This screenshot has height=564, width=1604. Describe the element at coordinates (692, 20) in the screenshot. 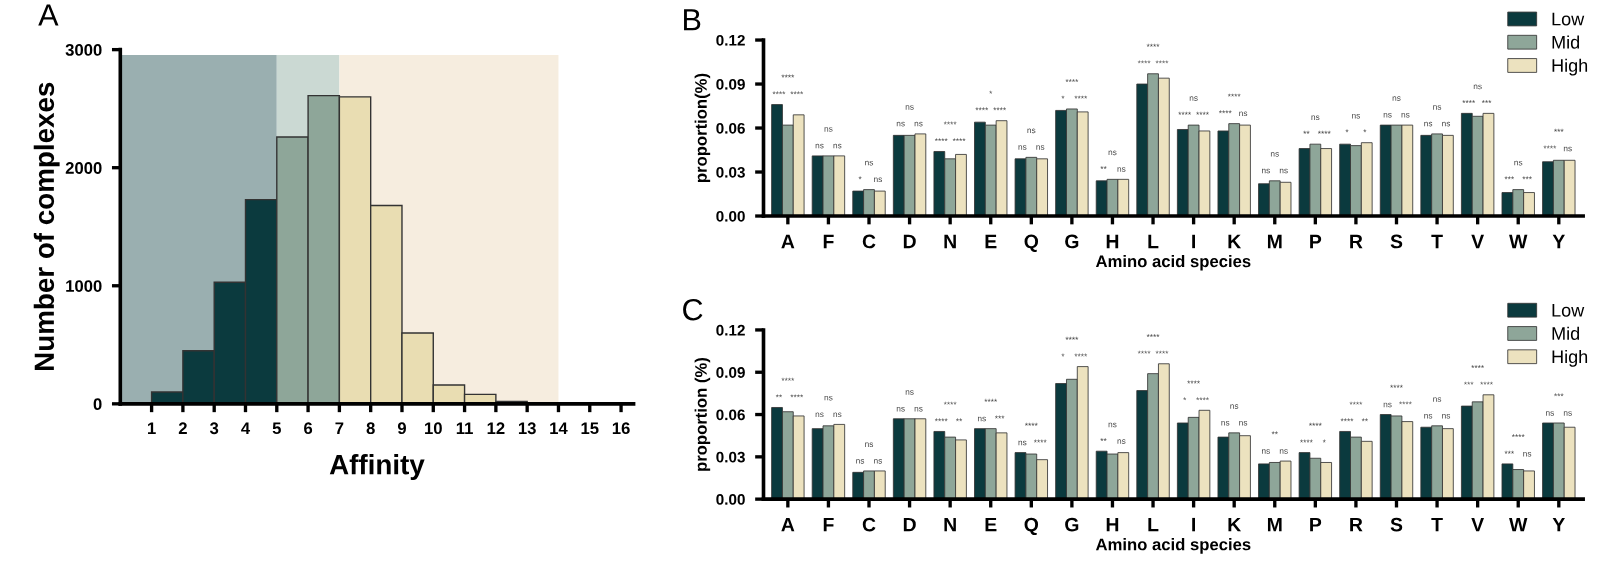

I see `chart-title: B` at that location.